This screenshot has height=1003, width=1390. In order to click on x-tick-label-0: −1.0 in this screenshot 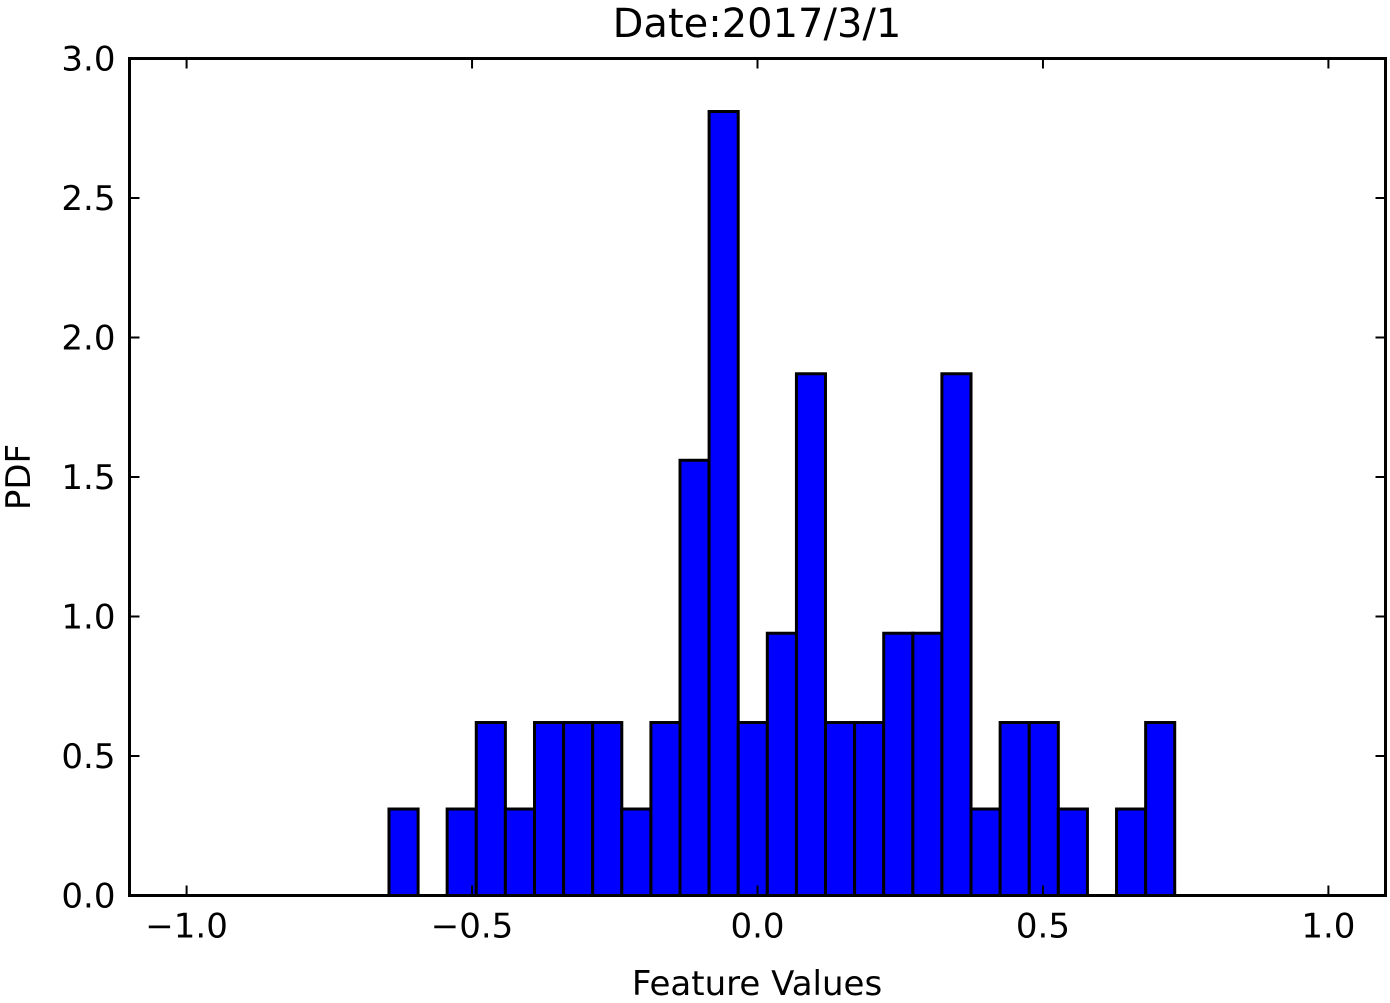, I will do `click(186, 927)`.